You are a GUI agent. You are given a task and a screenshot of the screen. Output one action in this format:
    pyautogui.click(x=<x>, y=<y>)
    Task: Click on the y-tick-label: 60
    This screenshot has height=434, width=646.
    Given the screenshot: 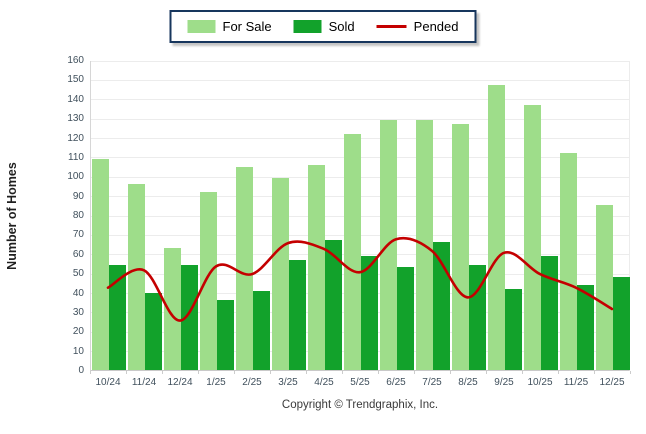 What is the action you would take?
    pyautogui.click(x=78, y=254)
    